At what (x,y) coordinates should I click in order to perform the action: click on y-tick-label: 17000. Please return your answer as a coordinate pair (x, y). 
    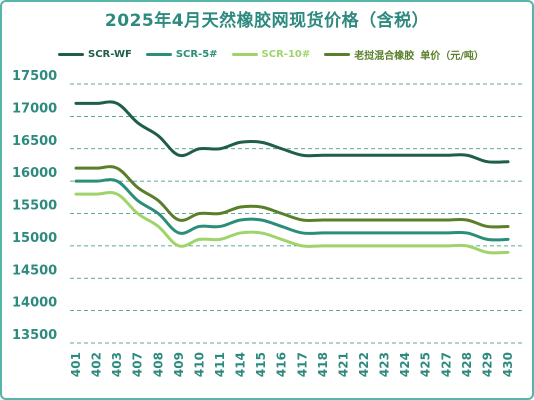
    Looking at the image, I should click on (34, 108).